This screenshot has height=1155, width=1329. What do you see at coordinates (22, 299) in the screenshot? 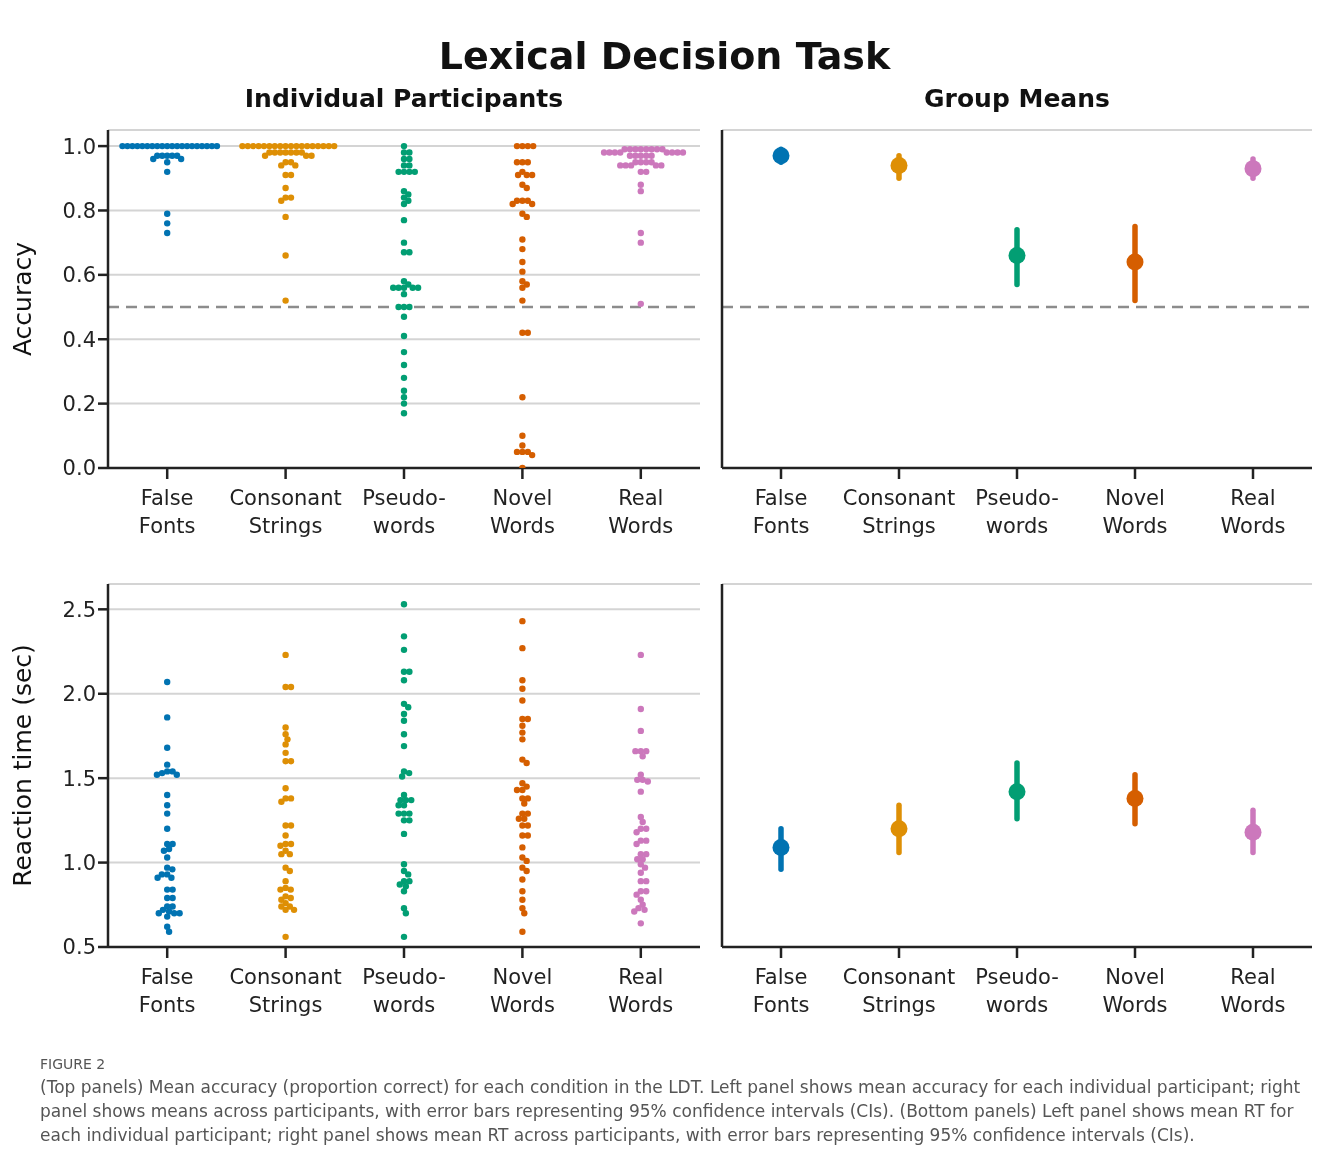
I see `y-axis-title: Accuracy` at bounding box center [22, 299].